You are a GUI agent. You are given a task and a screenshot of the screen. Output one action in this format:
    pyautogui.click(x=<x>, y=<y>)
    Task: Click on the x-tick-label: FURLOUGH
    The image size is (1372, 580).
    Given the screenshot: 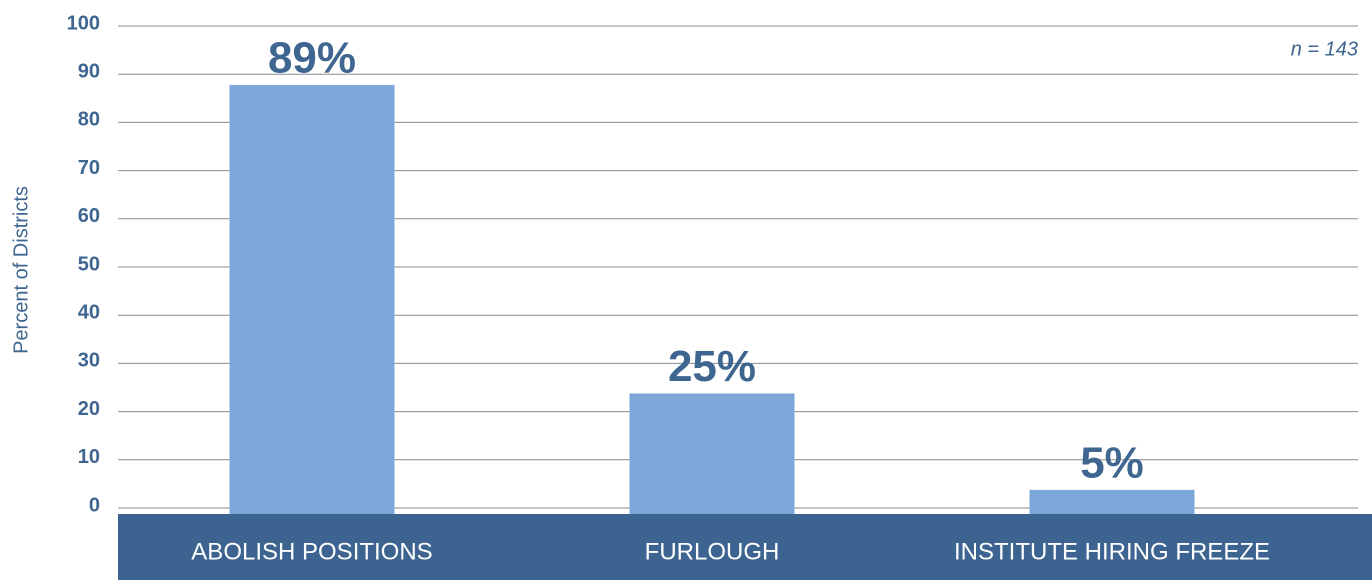 What is the action you would take?
    pyautogui.click(x=712, y=551)
    